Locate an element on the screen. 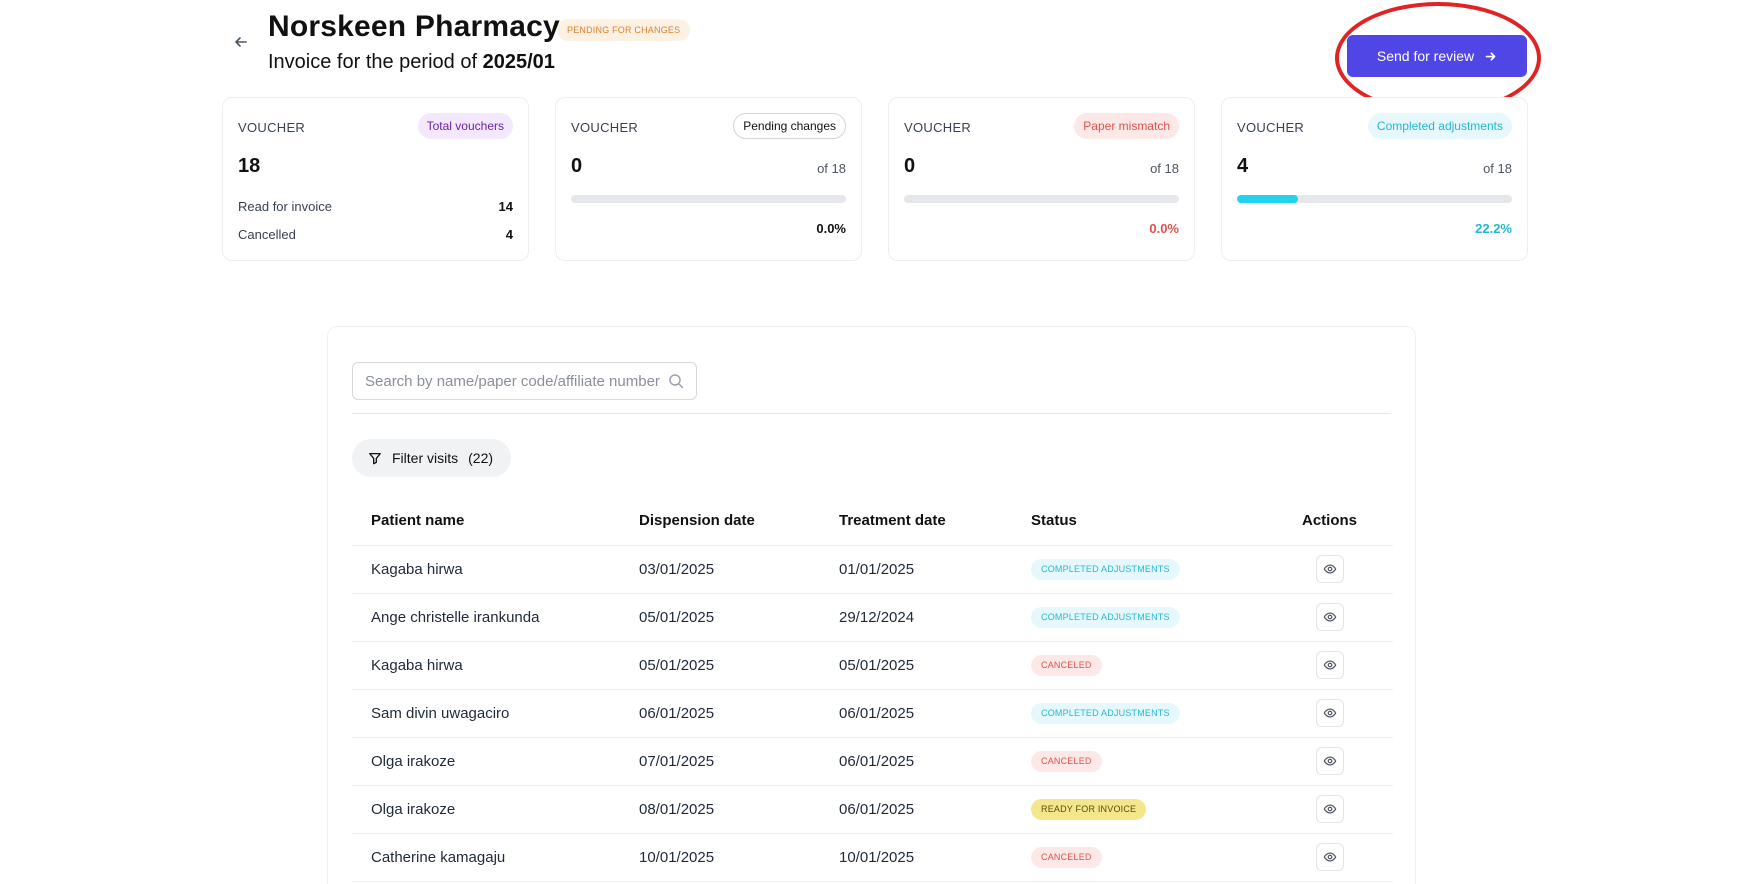 Image resolution: width=1758 pixels, height=884 pixels. header-treatment-date: Treatment date is located at coordinates (935, 521).